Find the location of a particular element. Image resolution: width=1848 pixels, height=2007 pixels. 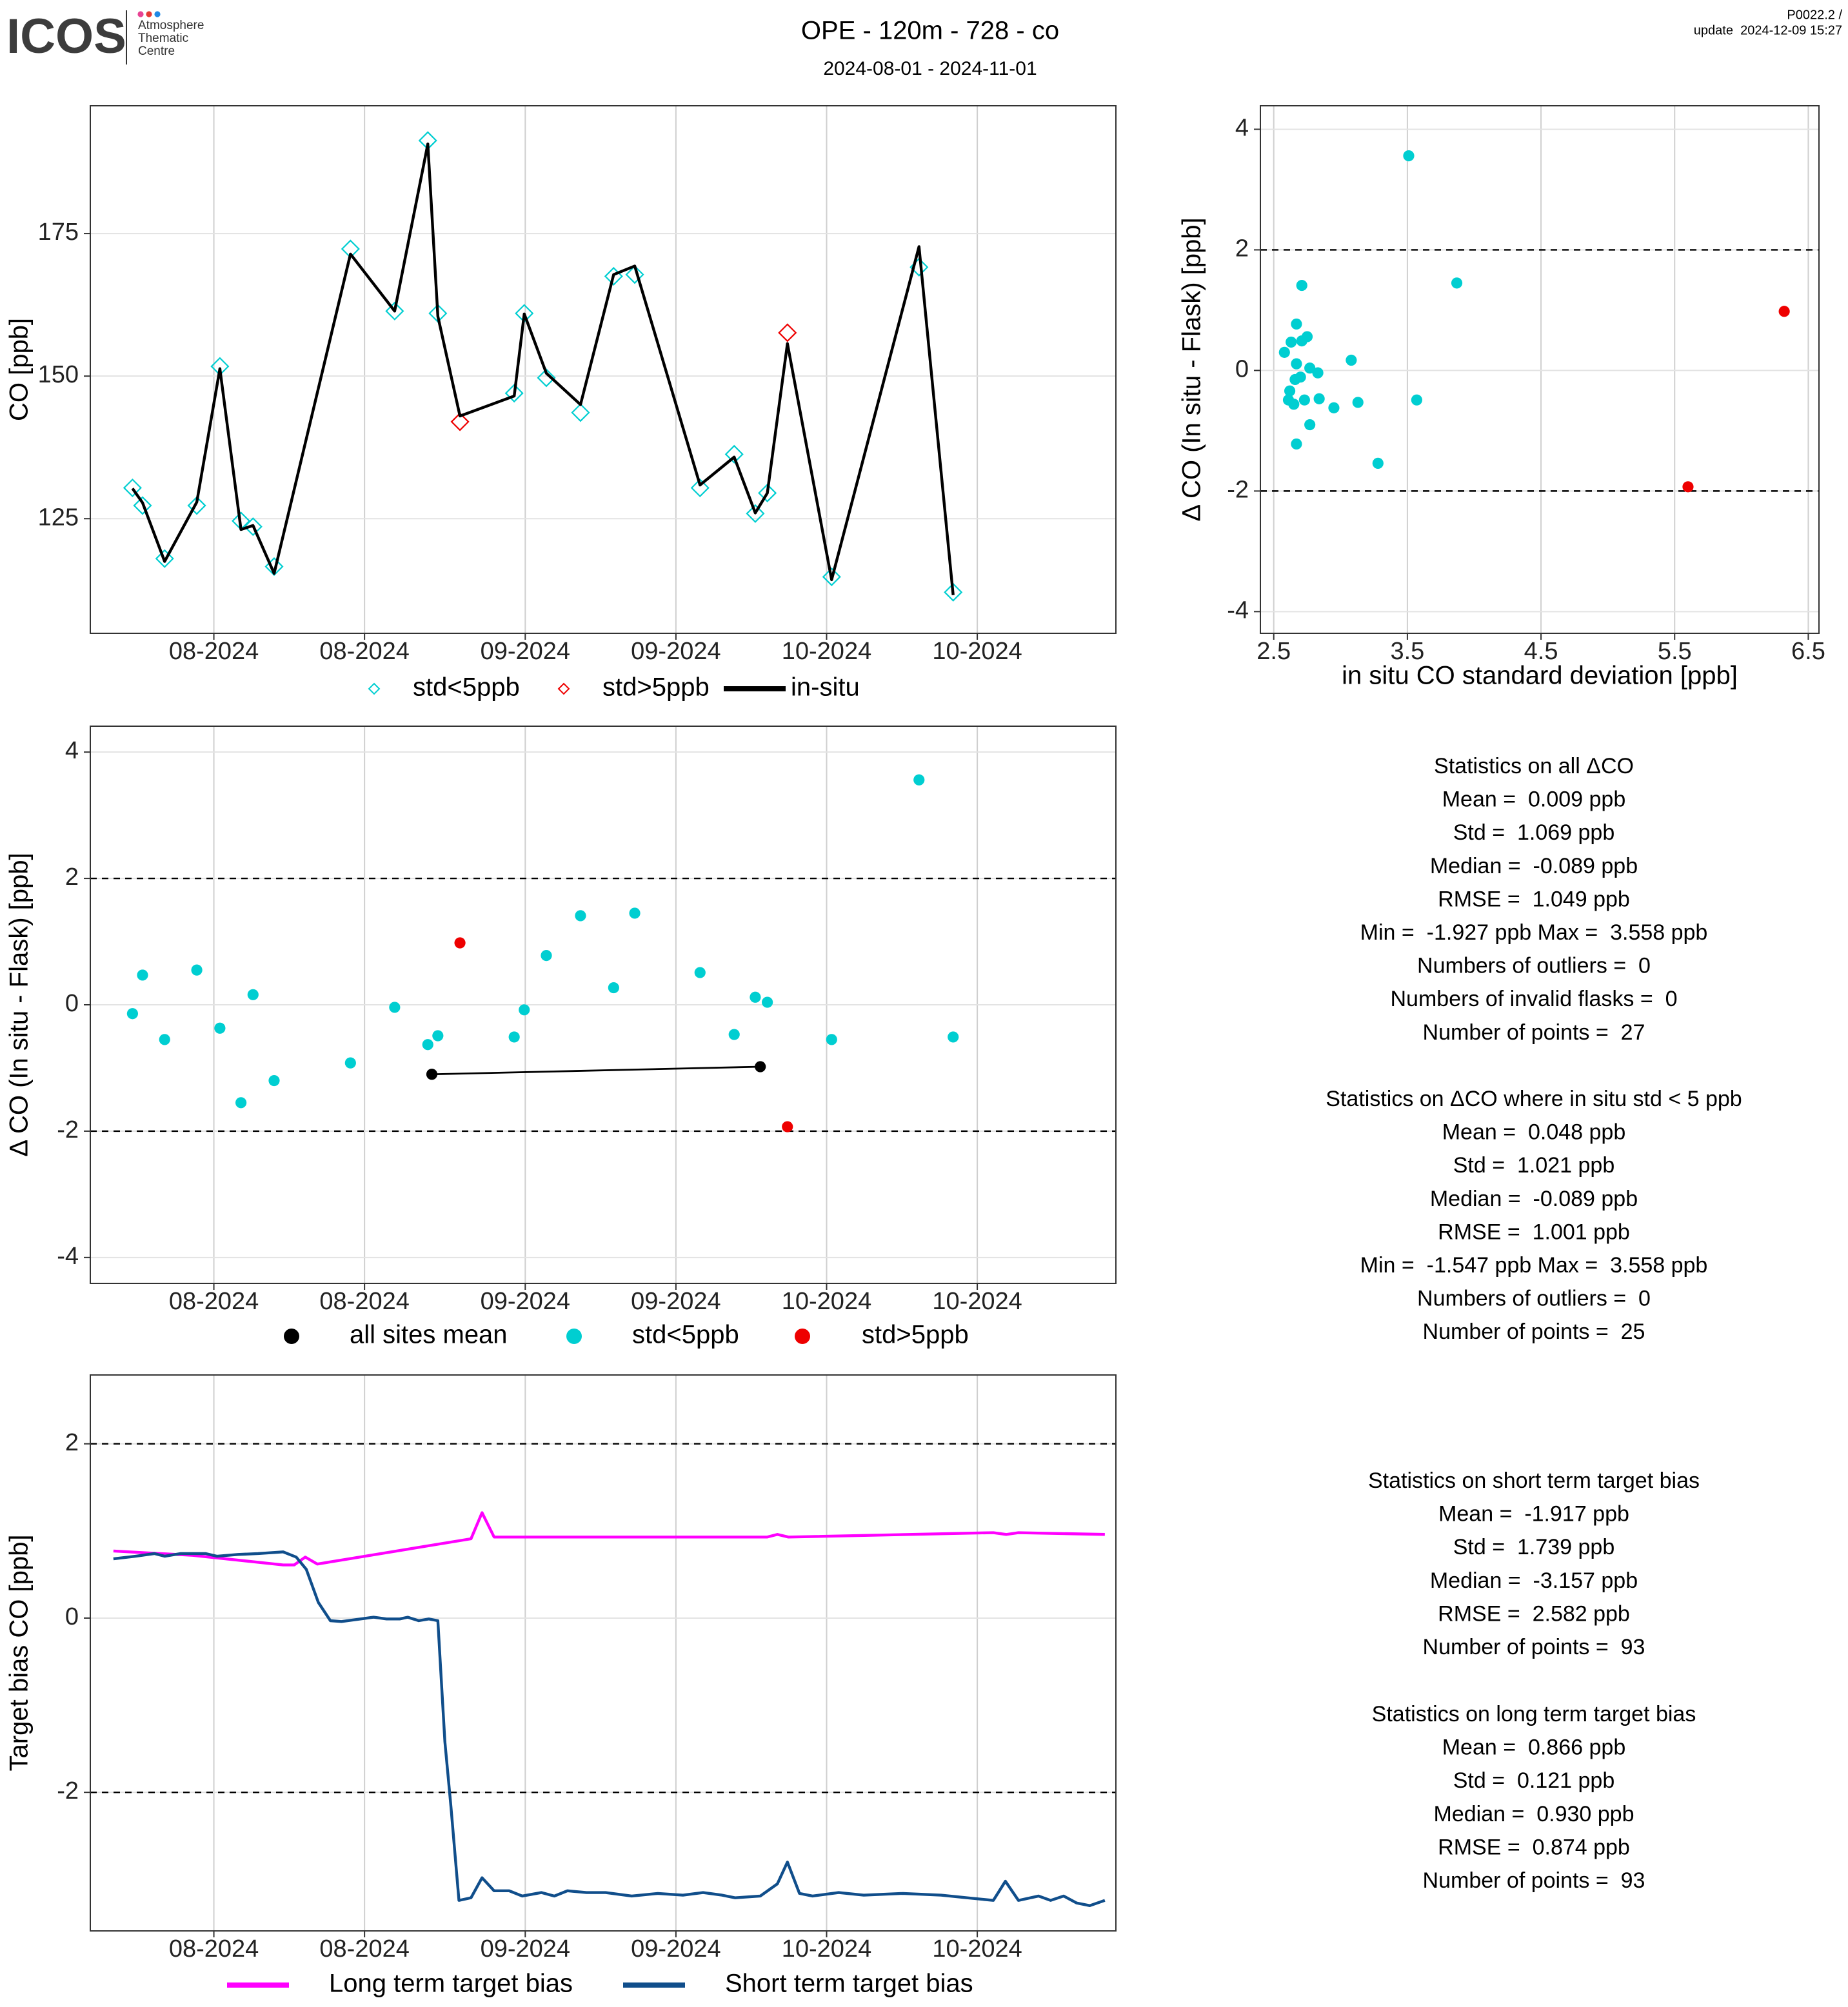

stats-line: Number of points = 93 is located at coordinates (1534, 1880).